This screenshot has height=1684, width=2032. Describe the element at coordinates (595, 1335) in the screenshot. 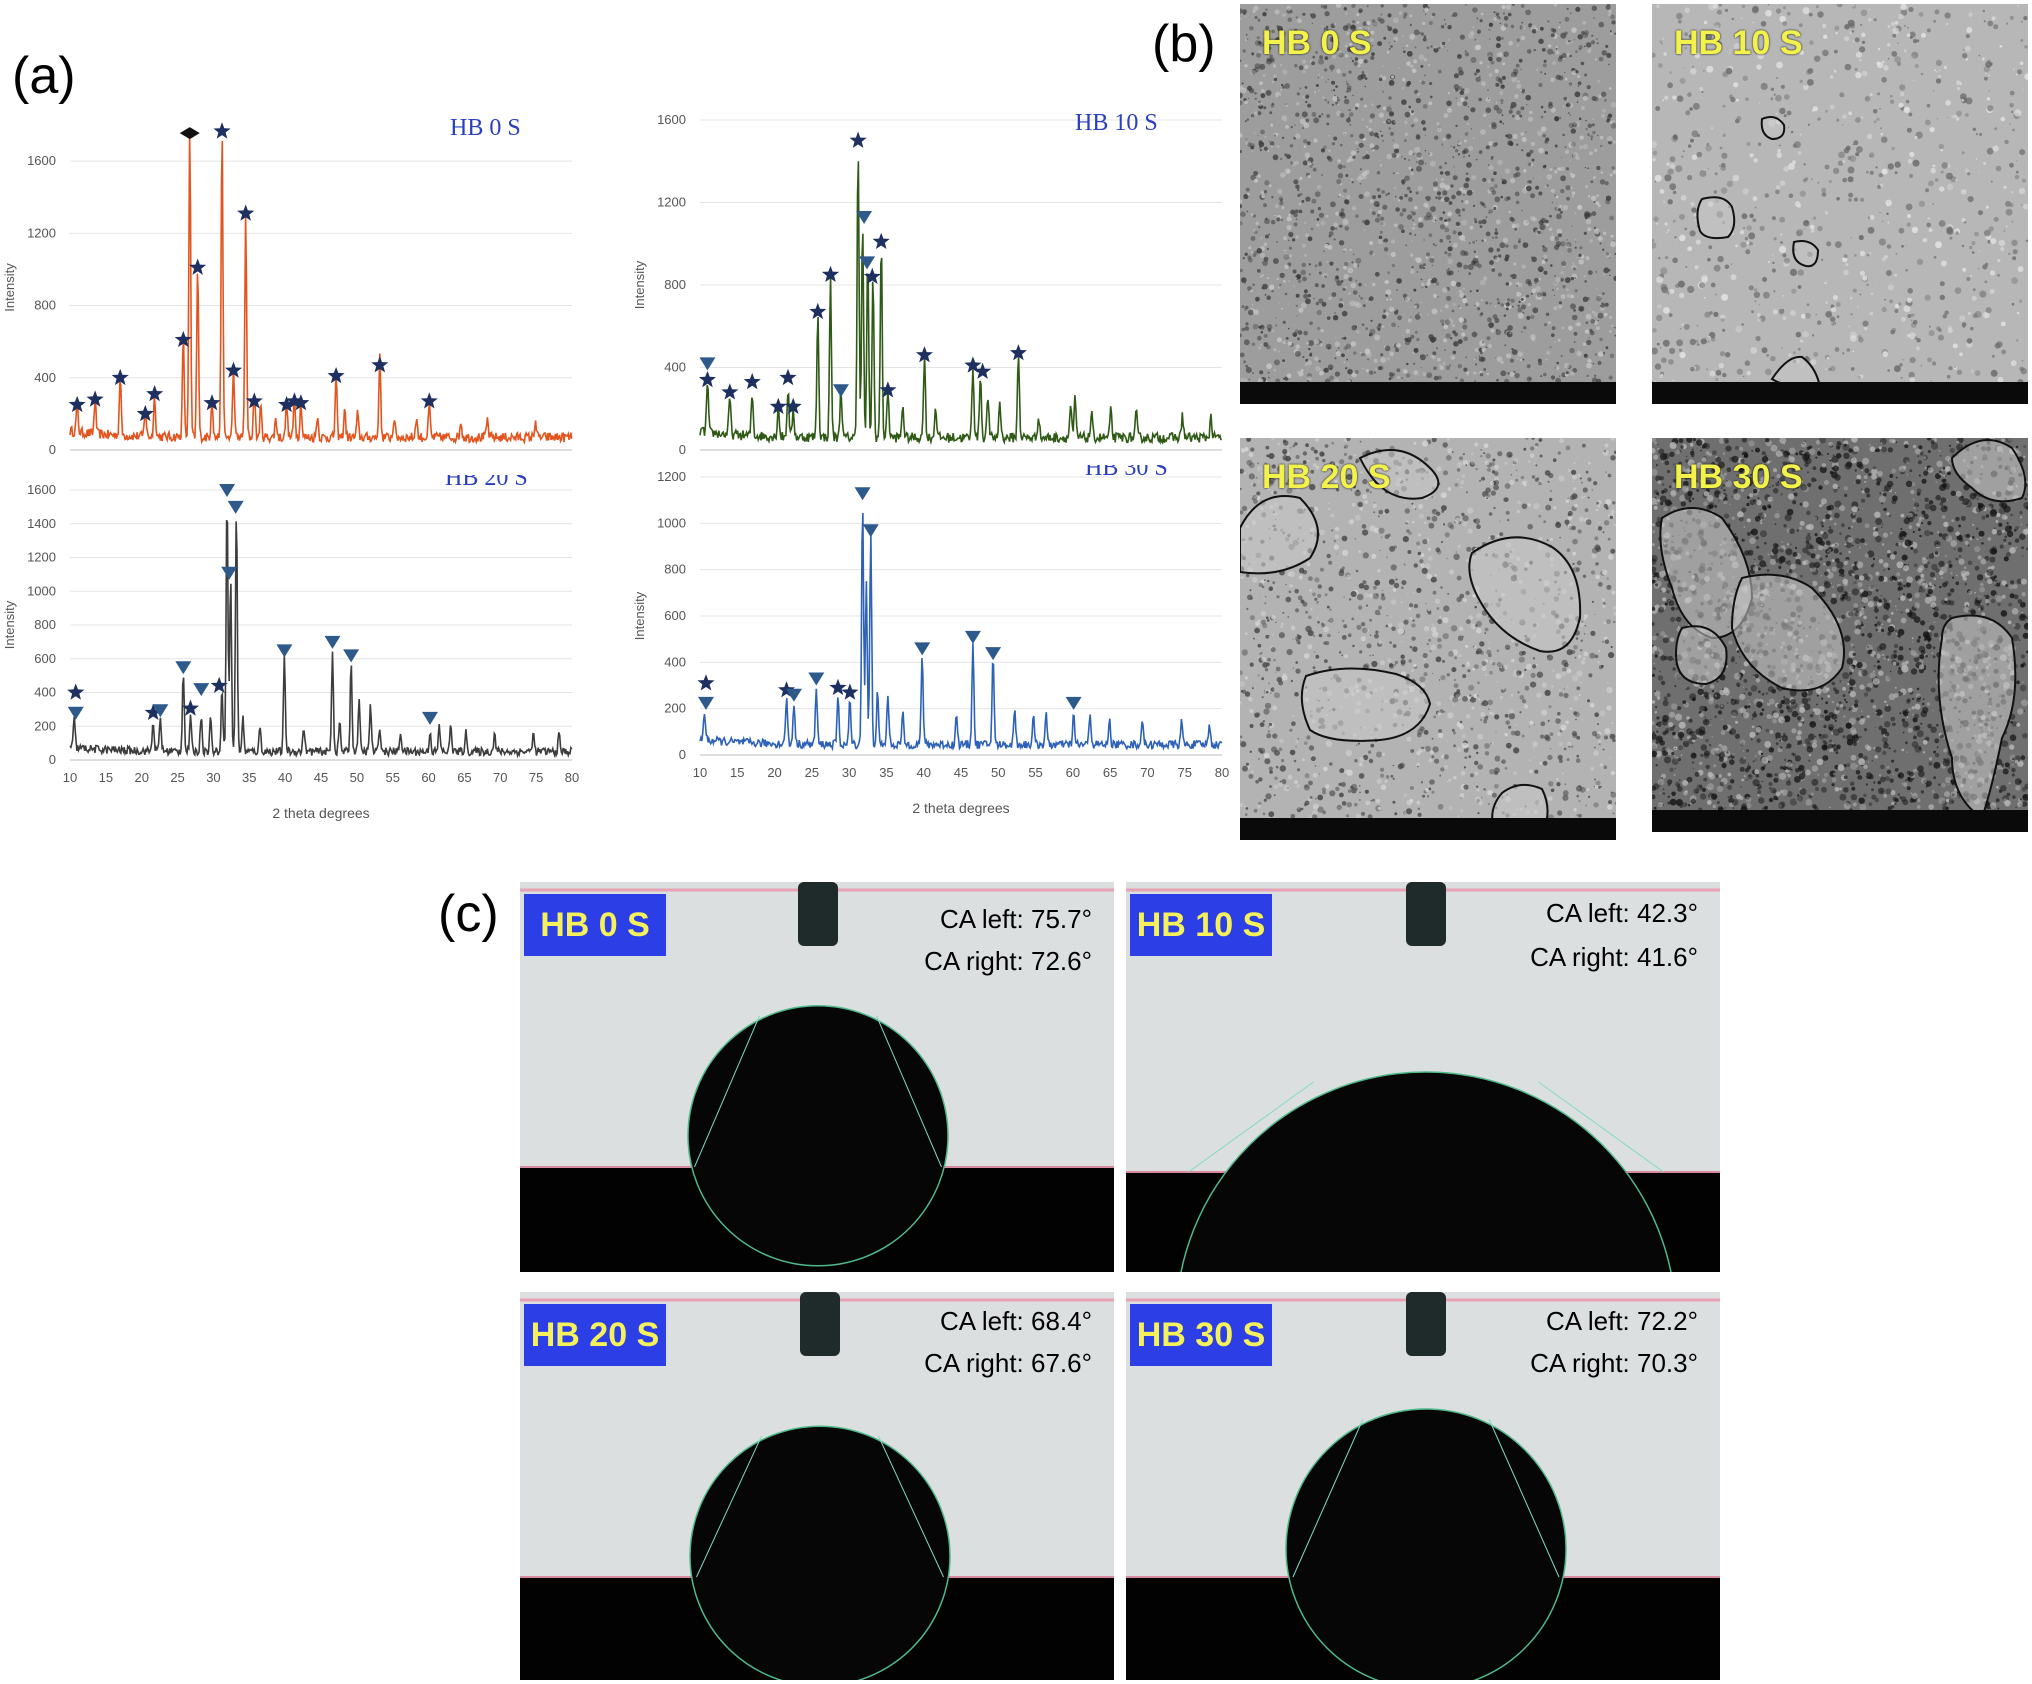

I see `sample-badge: HB 20 S` at that location.